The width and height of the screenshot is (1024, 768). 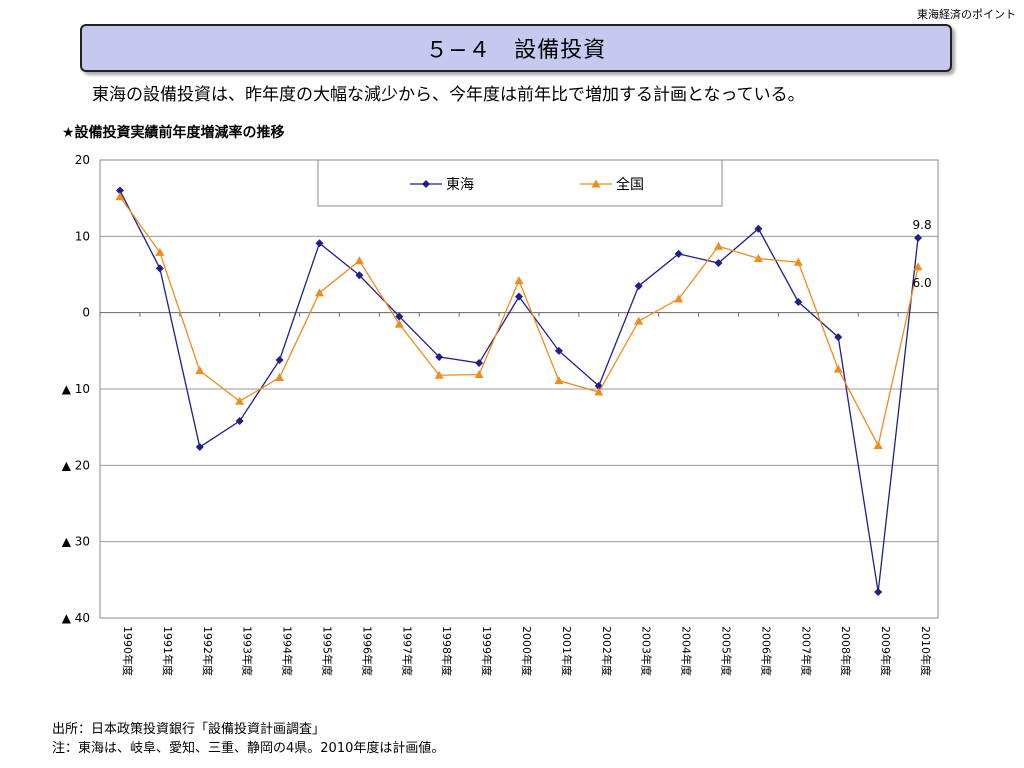 I want to click on x-tick-label: 2006年度, so click(x=766, y=651).